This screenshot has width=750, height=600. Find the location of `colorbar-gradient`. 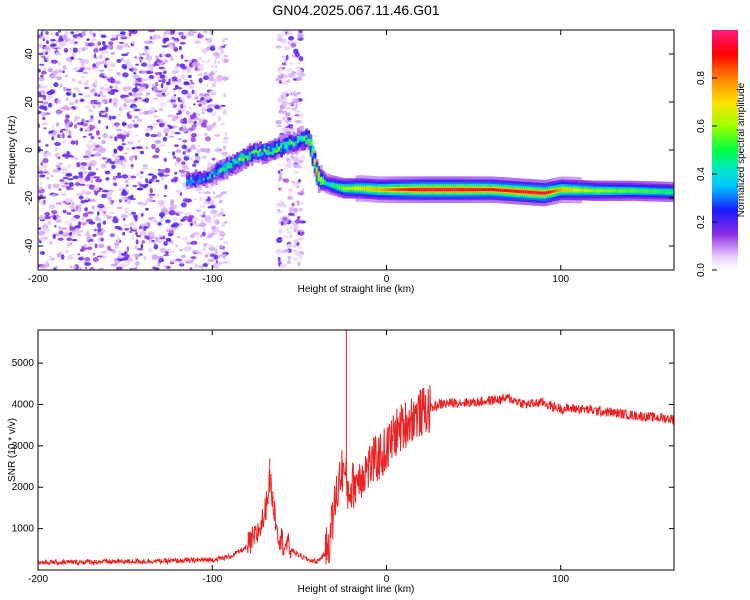

colorbar-gradient is located at coordinates (725, 150).